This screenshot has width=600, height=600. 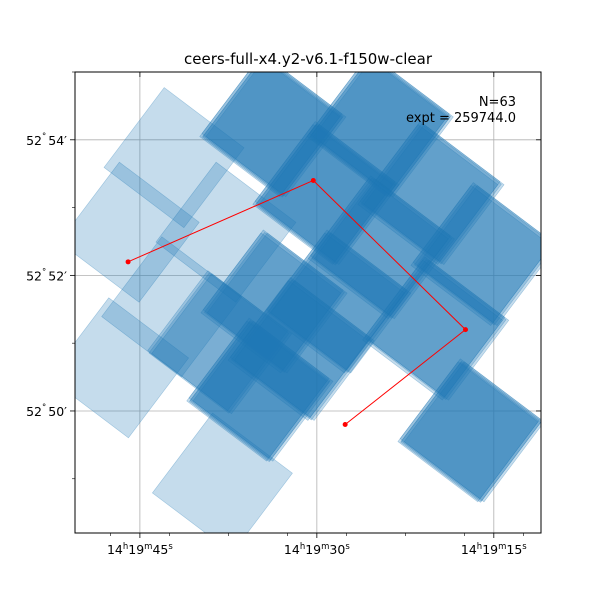 What do you see at coordinates (308, 59) in the screenshot?
I see `chart-title: ceers-full-x4.y2-v6.1-f150w-clear` at bounding box center [308, 59].